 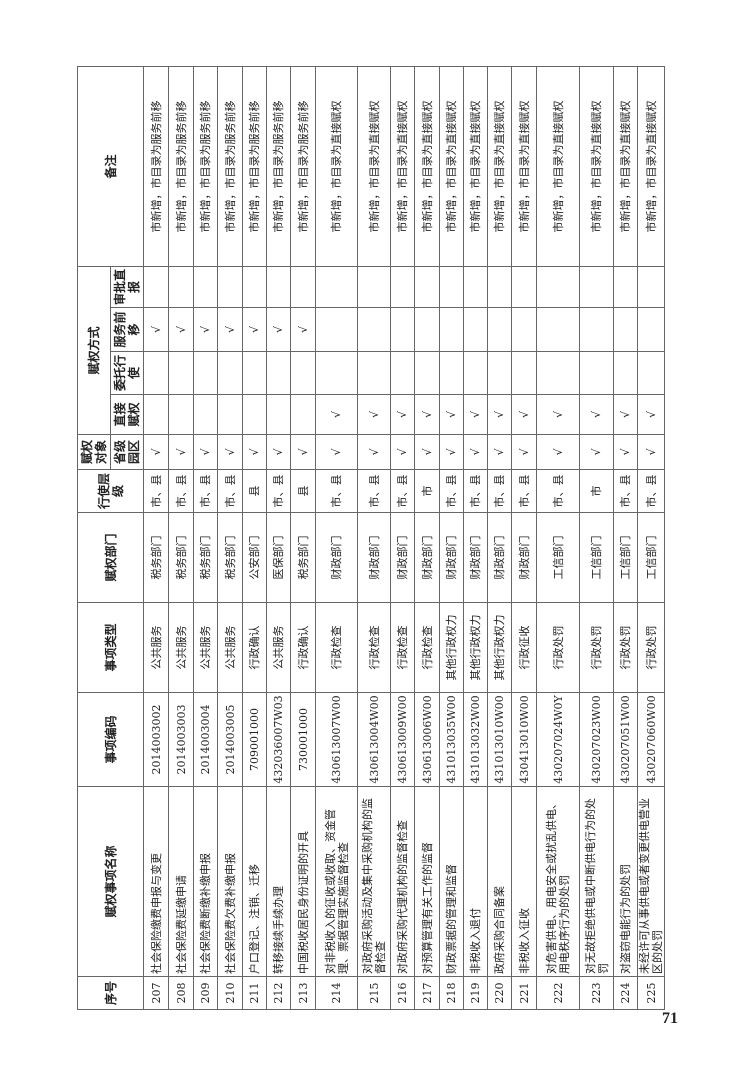 What do you see at coordinates (278, 993) in the screenshot?
I see `cell-seq: 212` at bounding box center [278, 993].